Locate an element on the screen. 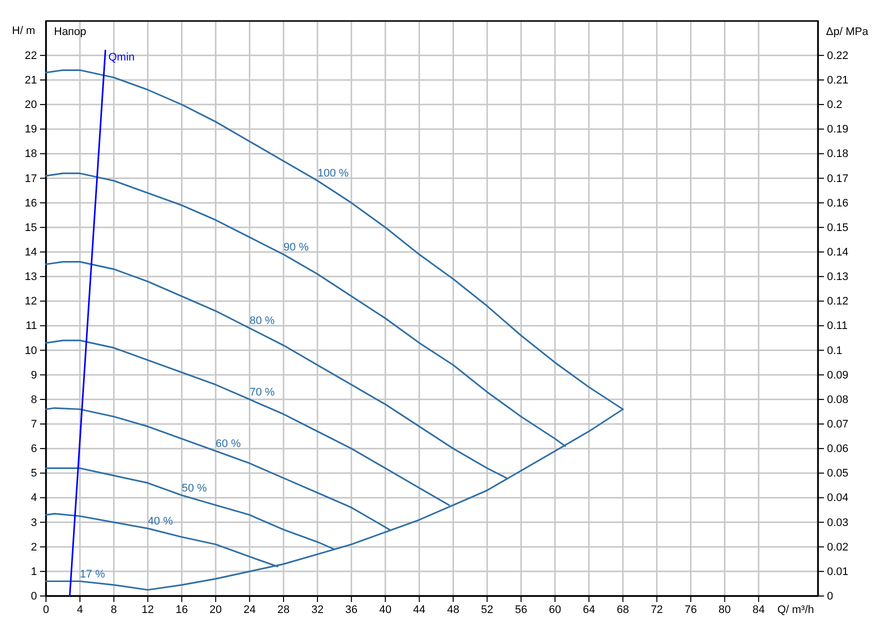  x-tick-label: 84 is located at coordinates (758, 610).